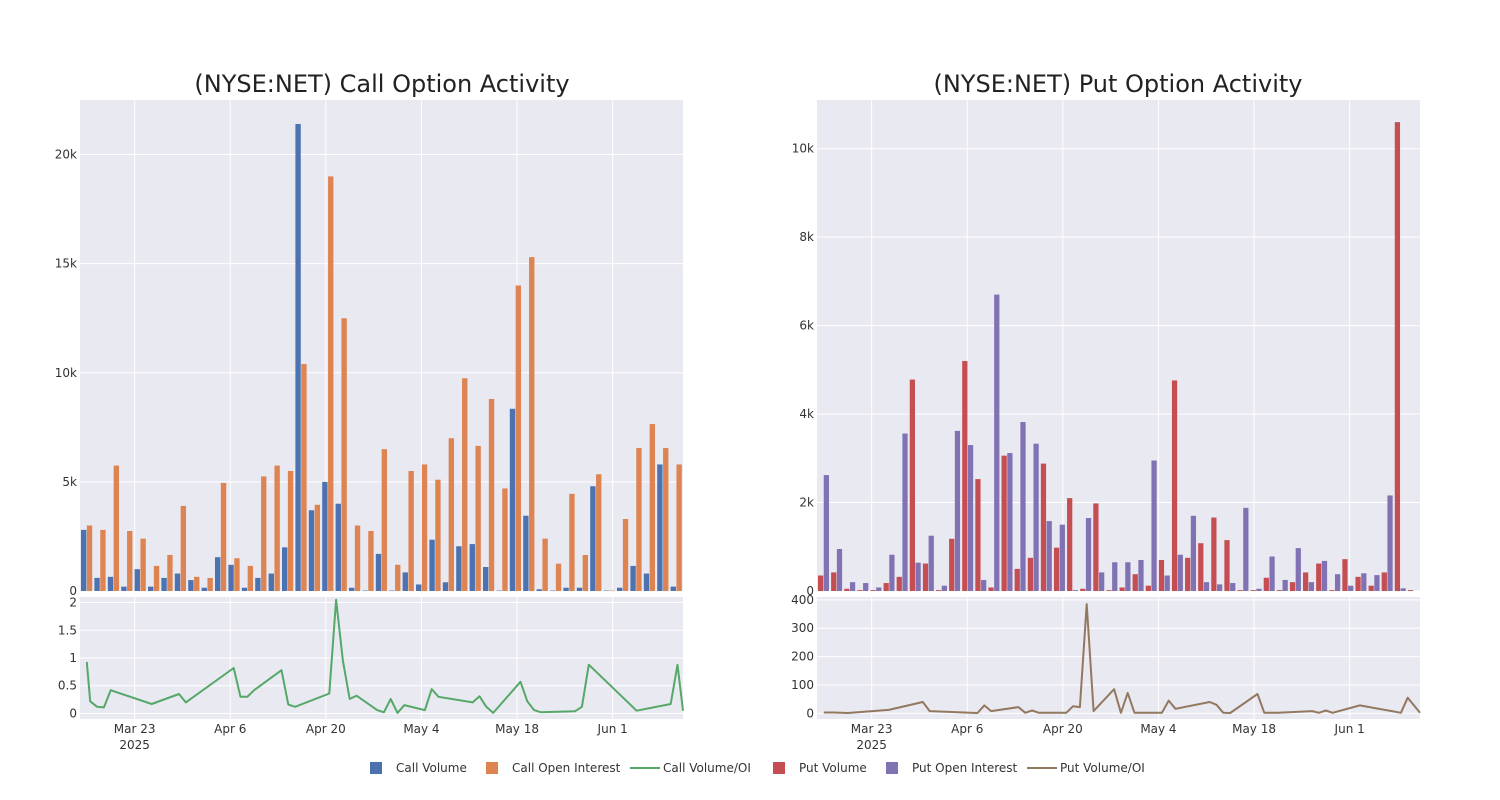 This screenshot has width=1500, height=800. Describe the element at coordinates (134, 745) in the screenshot. I see `x-tick-year: 2025` at that location.